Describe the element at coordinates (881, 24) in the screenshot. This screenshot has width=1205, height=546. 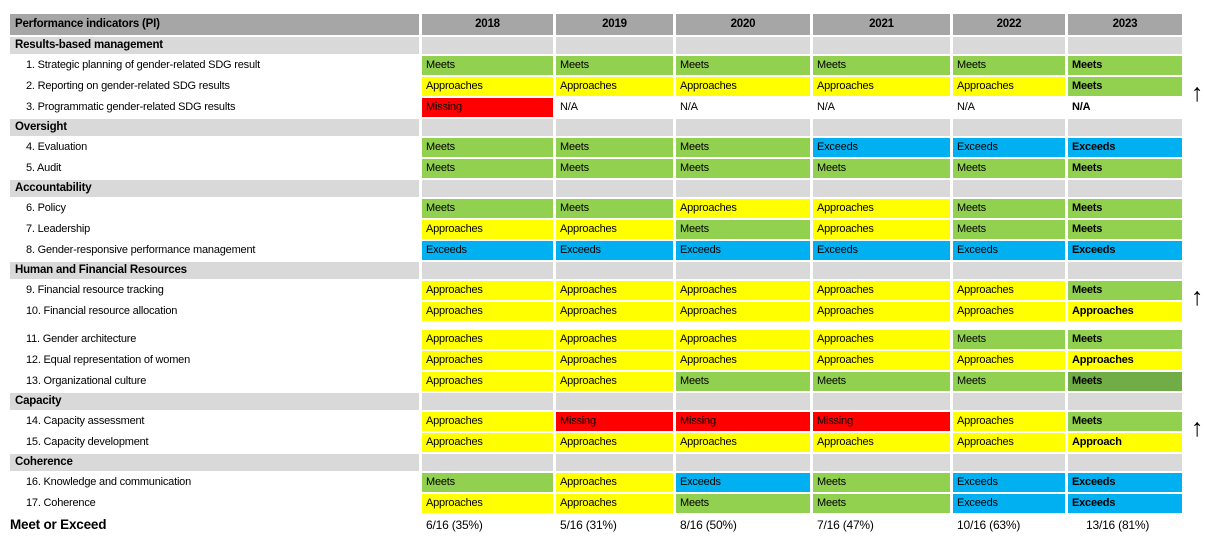
I see `column-header-year-2021: 2021` at that location.